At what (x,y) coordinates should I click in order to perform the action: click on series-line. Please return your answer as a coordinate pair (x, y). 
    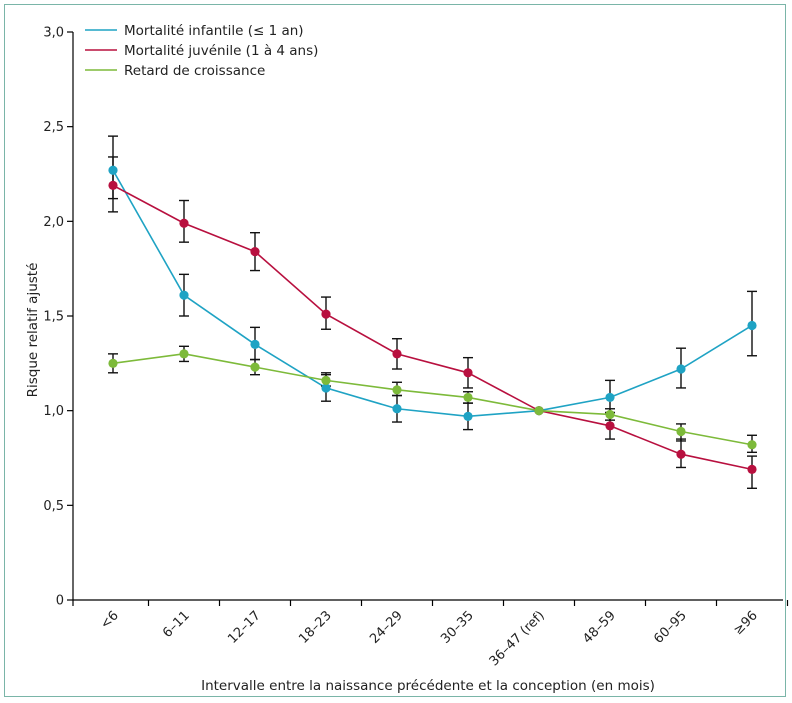
    Looking at the image, I should click on (432, 399).